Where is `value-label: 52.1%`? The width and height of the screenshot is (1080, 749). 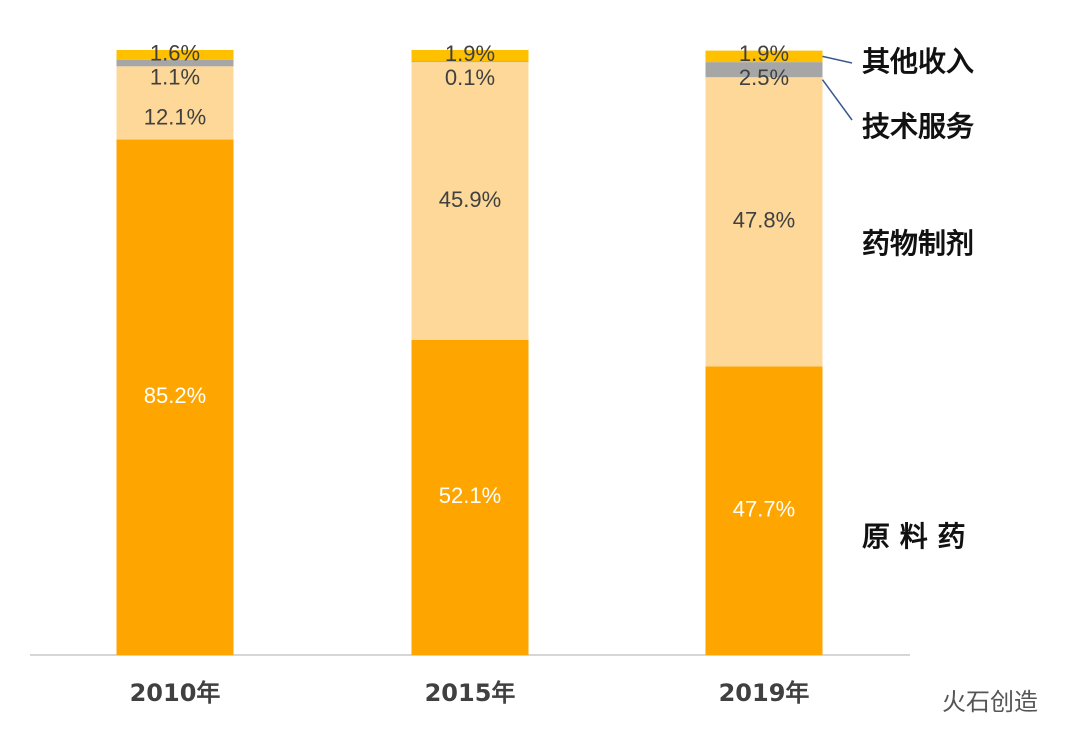 value-label: 52.1% is located at coordinates (470, 495).